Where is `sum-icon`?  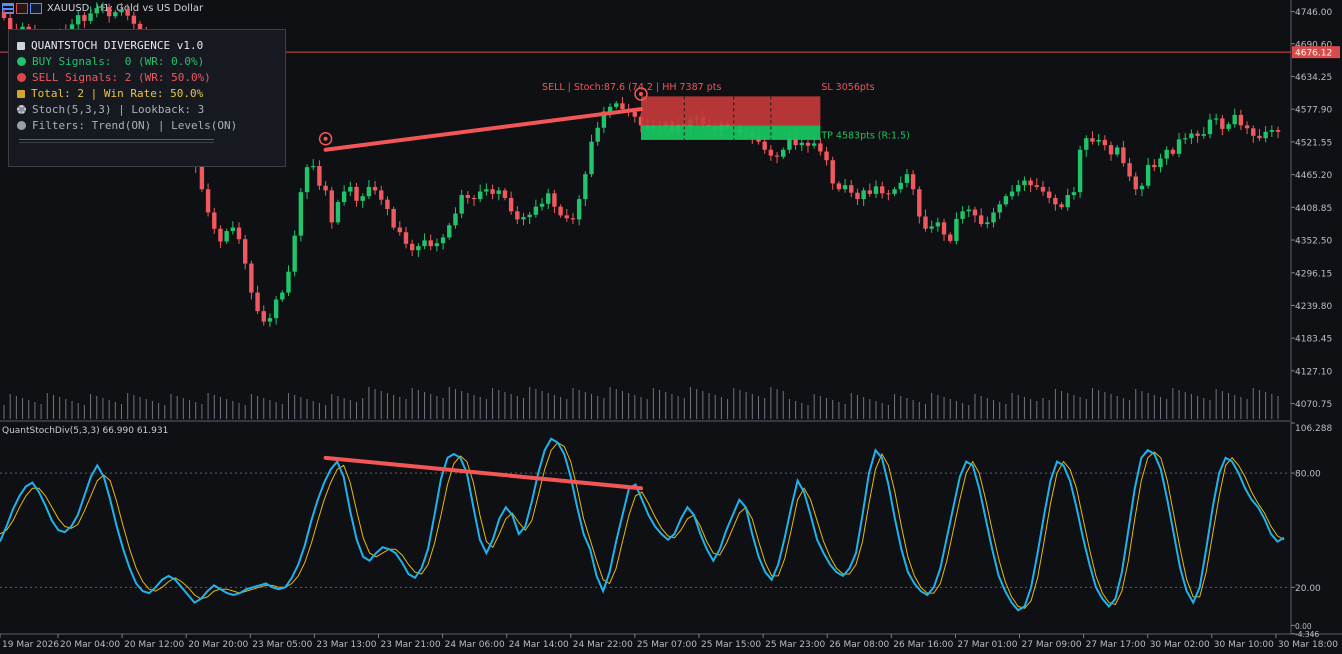 sum-icon is located at coordinates (21, 93).